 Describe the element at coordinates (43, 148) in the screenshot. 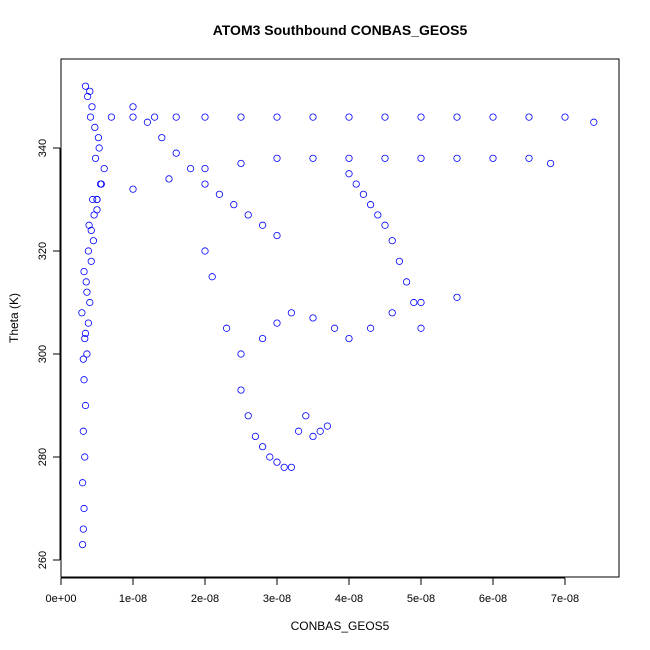

I see `y-tick-label: 340` at that location.